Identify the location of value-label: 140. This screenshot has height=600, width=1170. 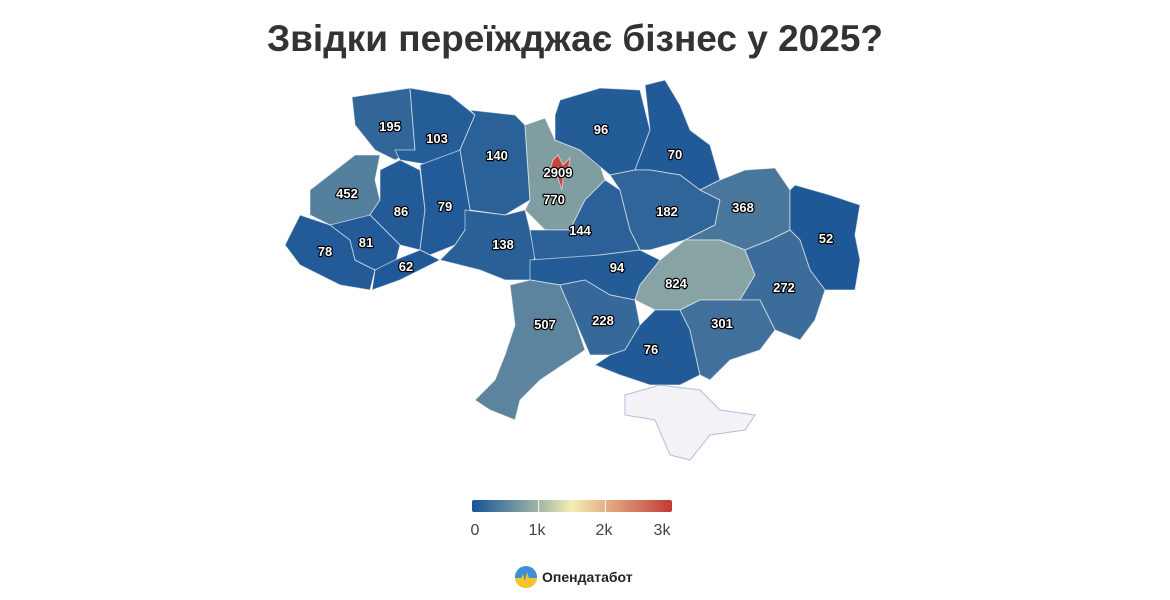
(497, 155).